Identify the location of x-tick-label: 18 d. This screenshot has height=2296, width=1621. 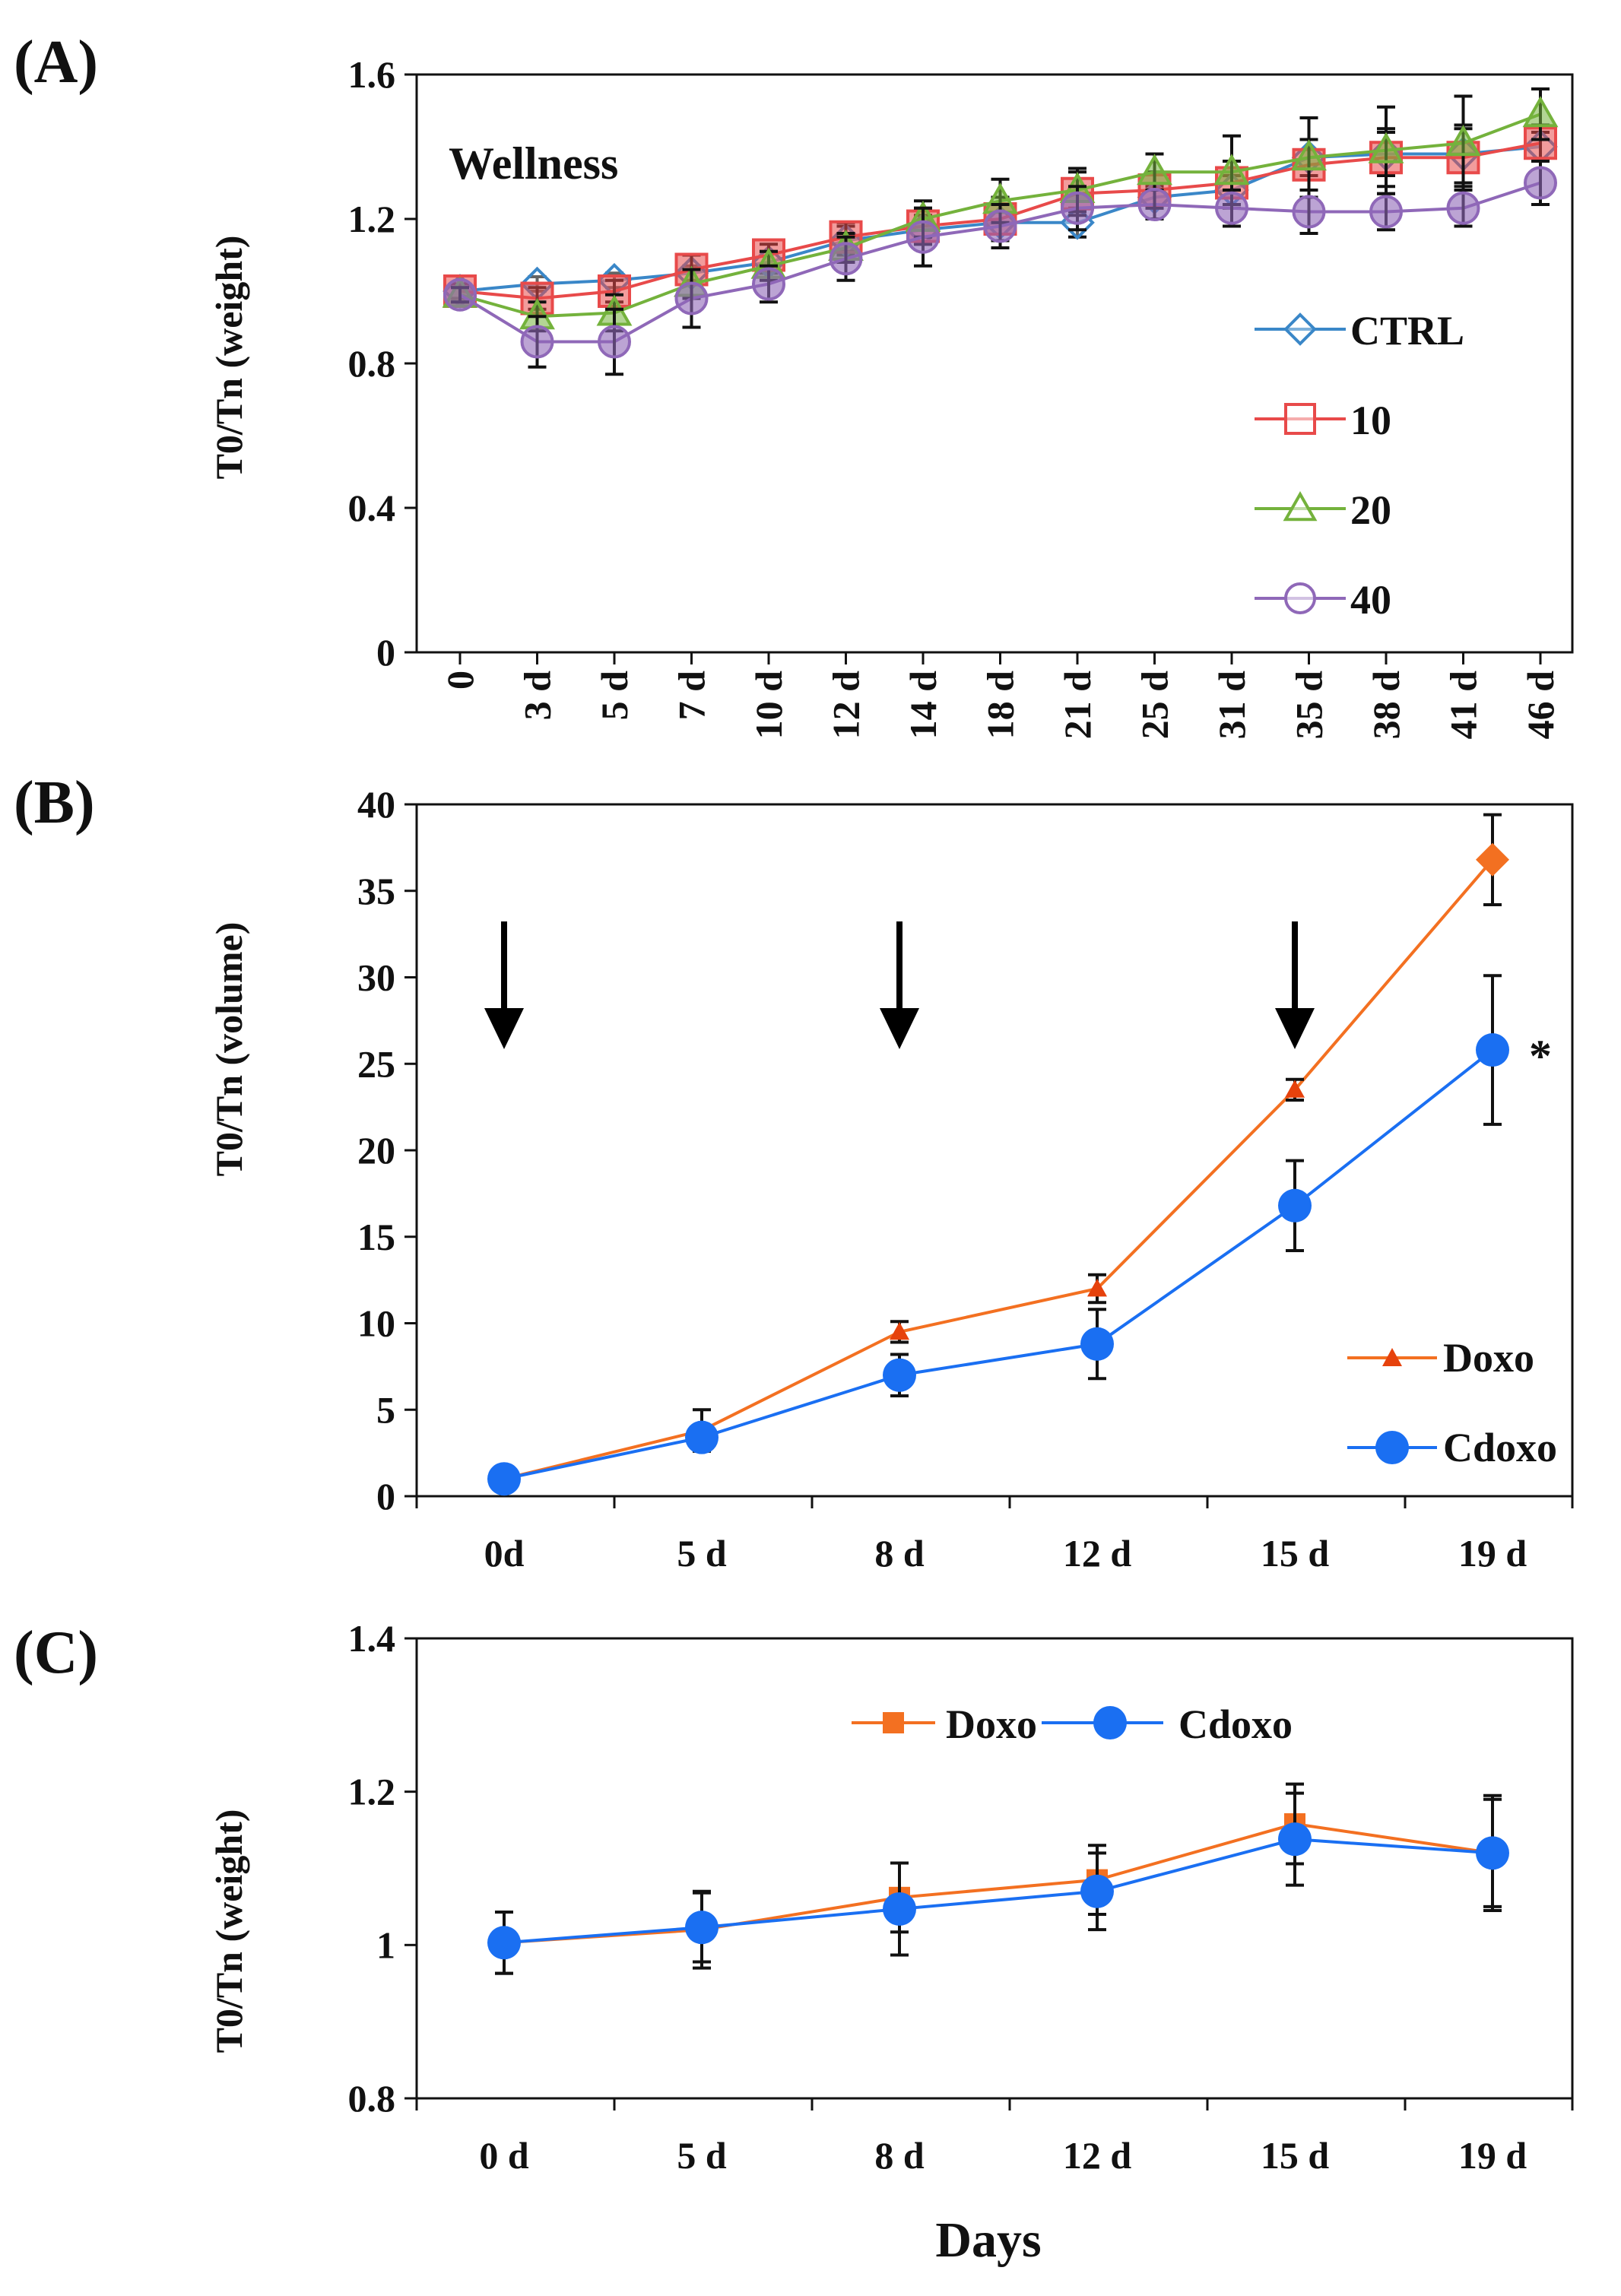
(1000, 705).